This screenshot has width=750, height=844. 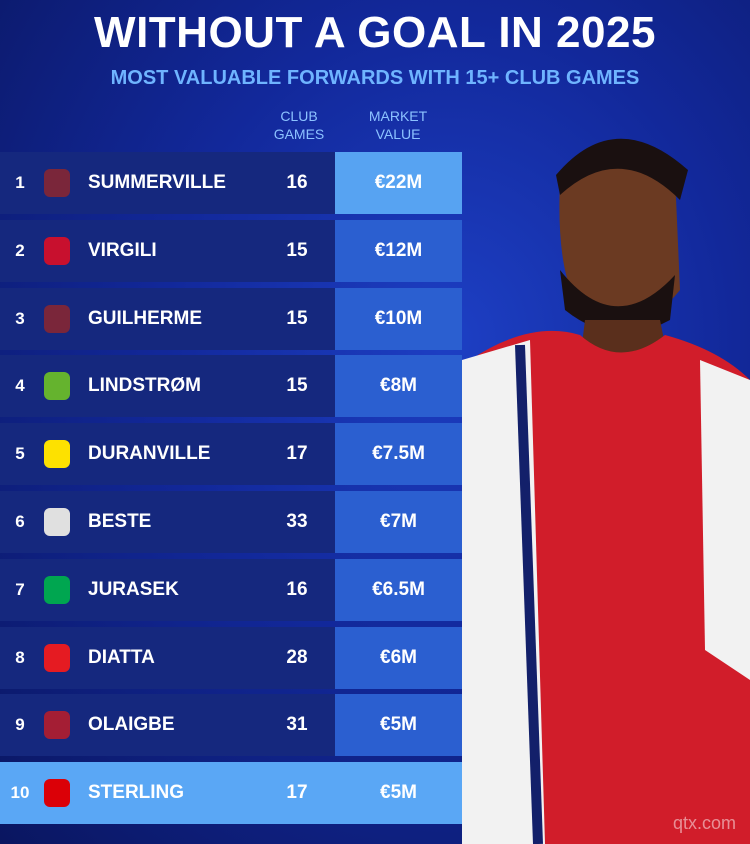 I want to click on table-row: 7 JURASEK 16 €6.5M, so click(x=231, y=589).